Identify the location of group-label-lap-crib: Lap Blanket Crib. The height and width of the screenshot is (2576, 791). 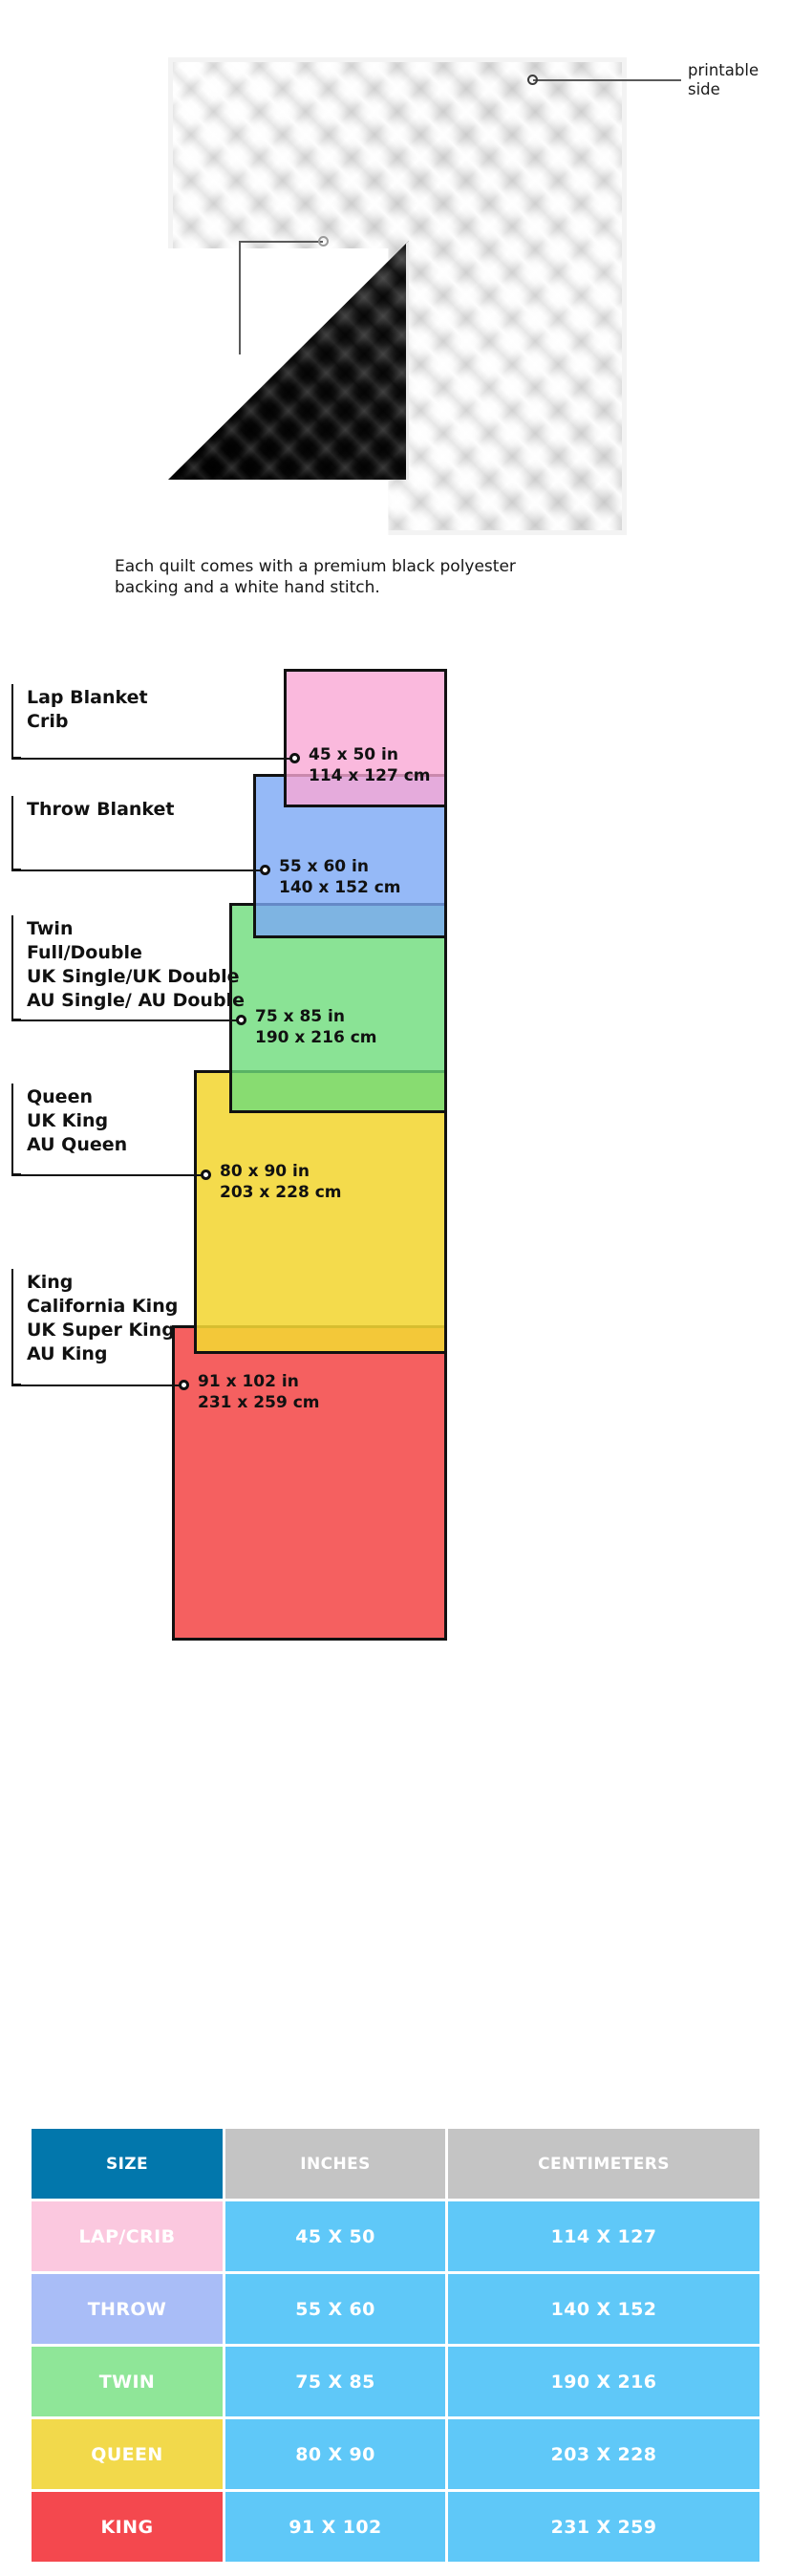
(87, 709).